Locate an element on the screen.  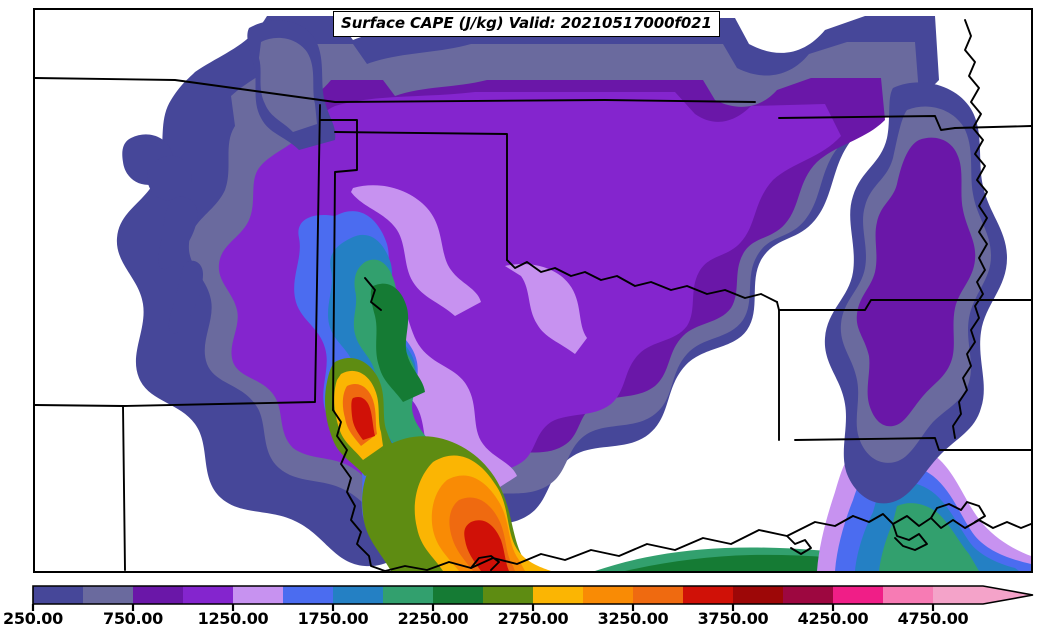
colorbar-tick-label-4250: 4250.00 is located at coordinates (833, 618).